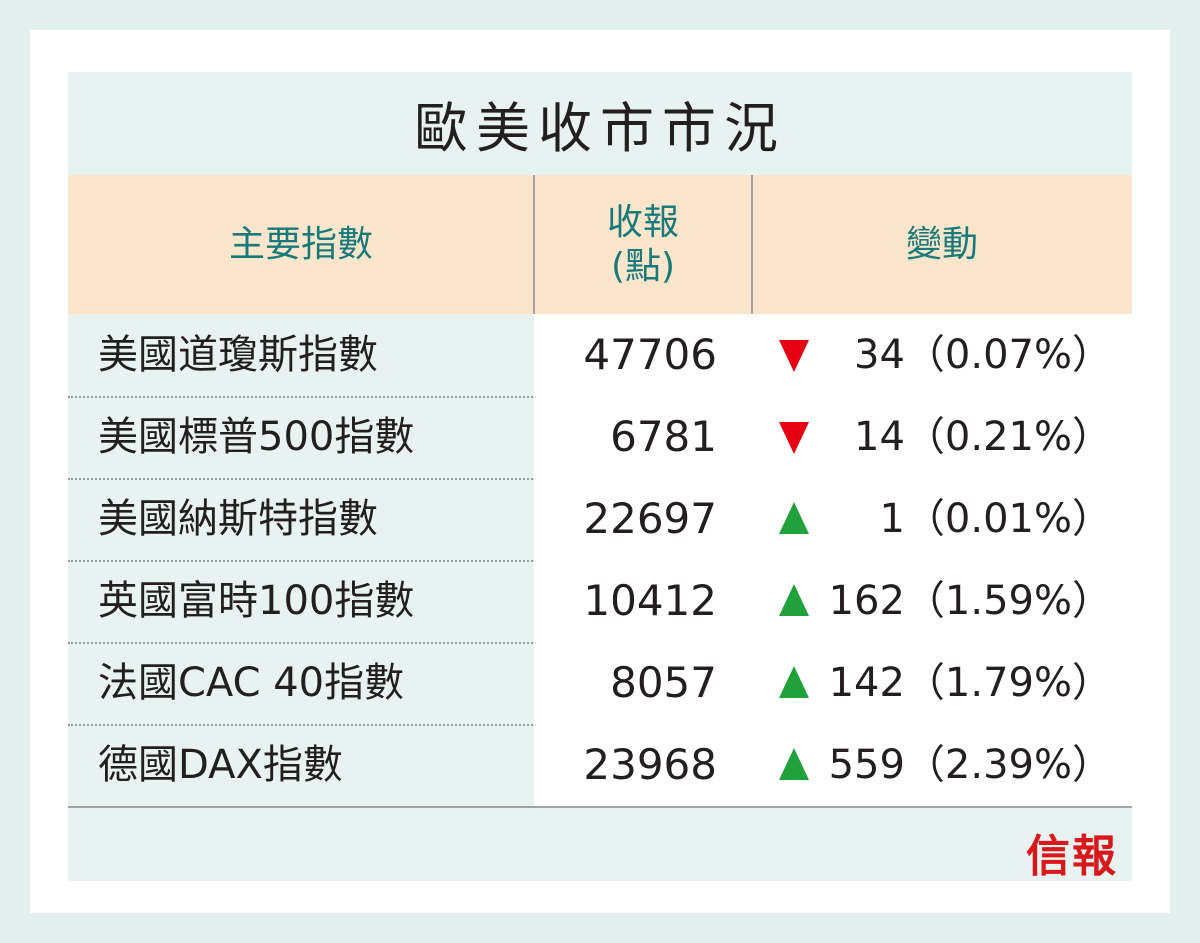  I want to click on index-name: 美國納斯特指數, so click(238, 519).